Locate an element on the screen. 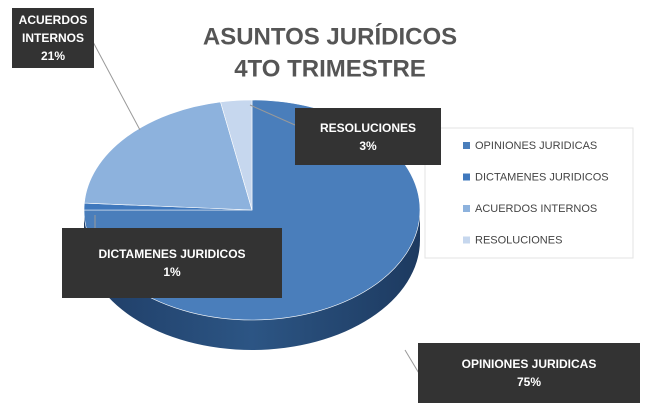 This screenshot has height=406, width=647. chart-title: ASUNTOS JURÍDICOS is located at coordinates (330, 36).